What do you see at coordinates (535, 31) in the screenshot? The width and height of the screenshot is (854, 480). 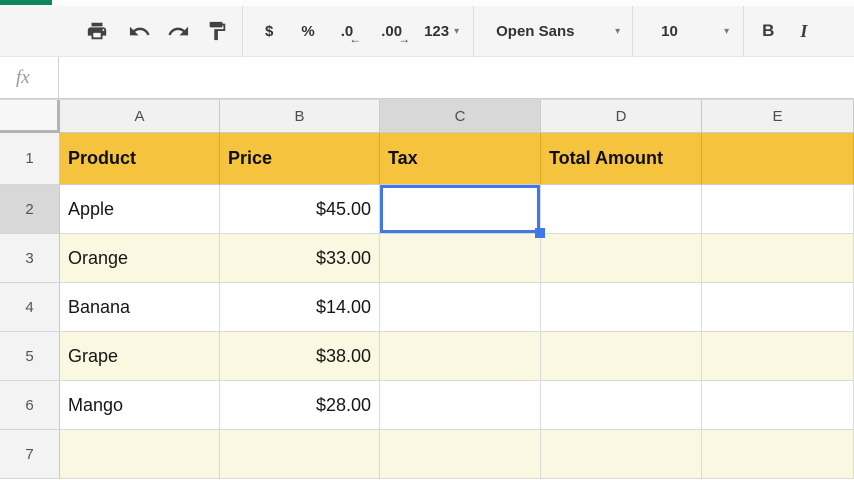 I see `font-family-value: Open Sans` at bounding box center [535, 31].